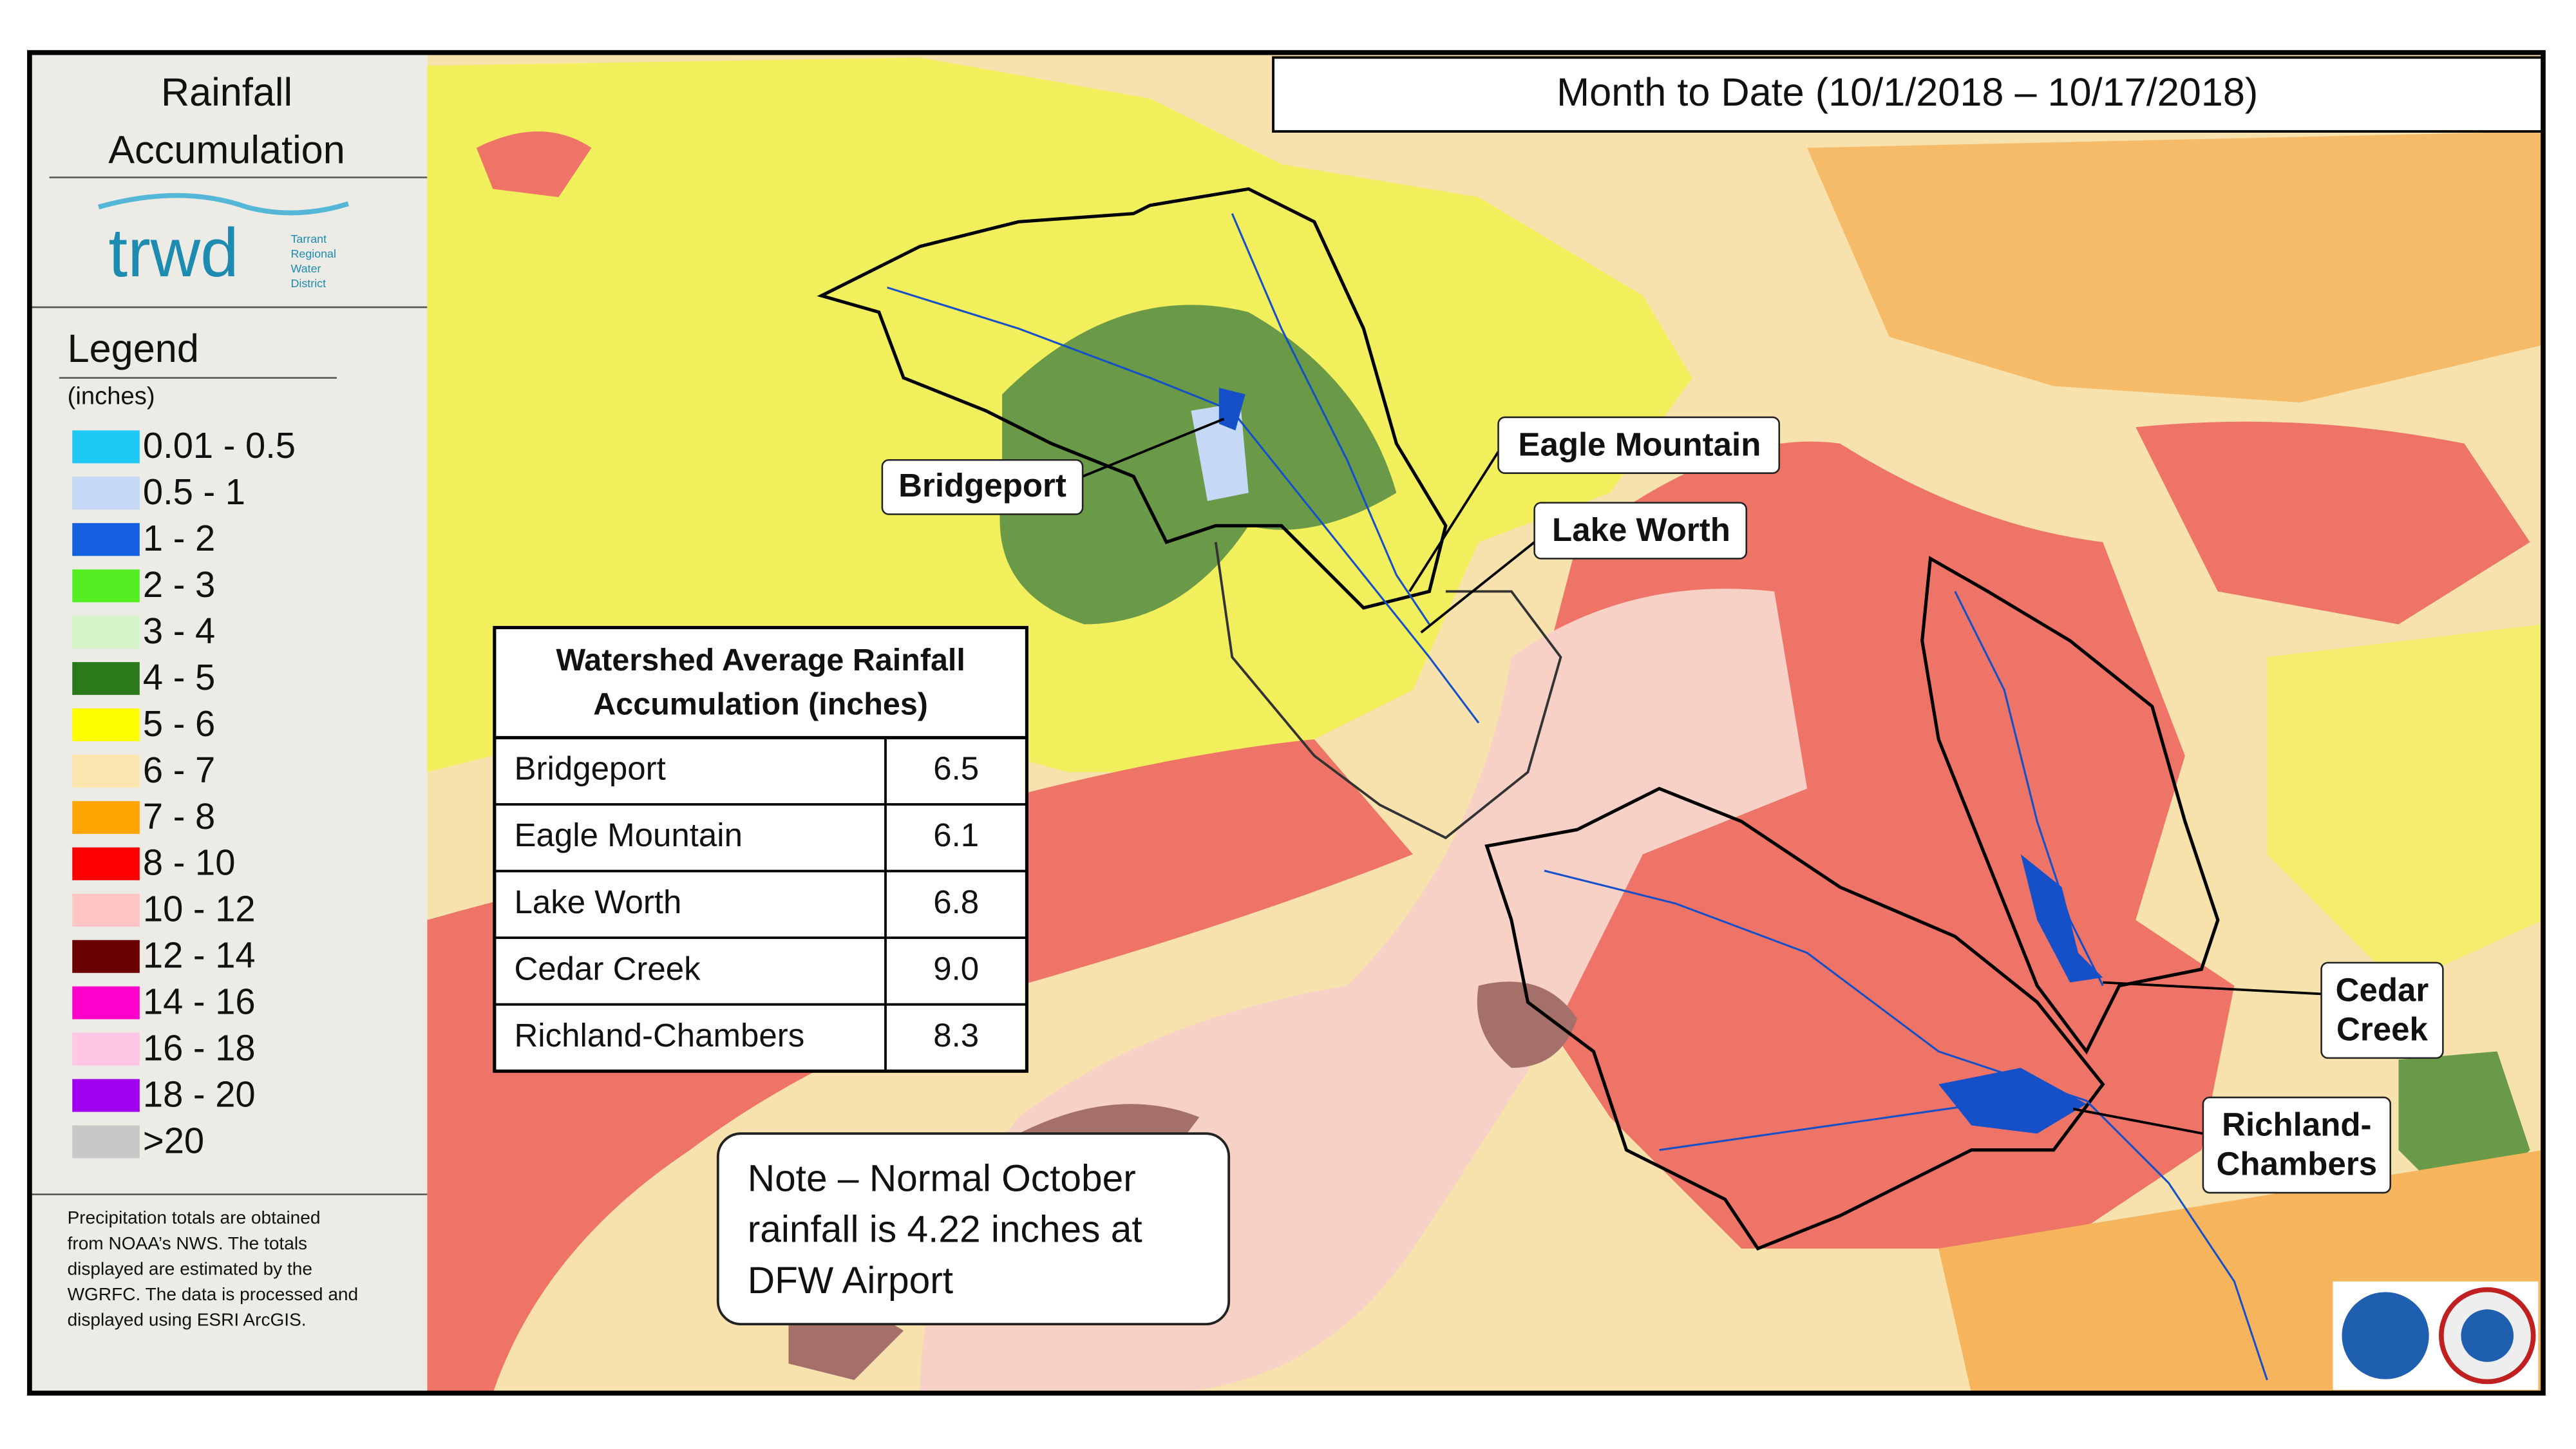  I want to click on note-line: DFW Airport, so click(850, 1281).